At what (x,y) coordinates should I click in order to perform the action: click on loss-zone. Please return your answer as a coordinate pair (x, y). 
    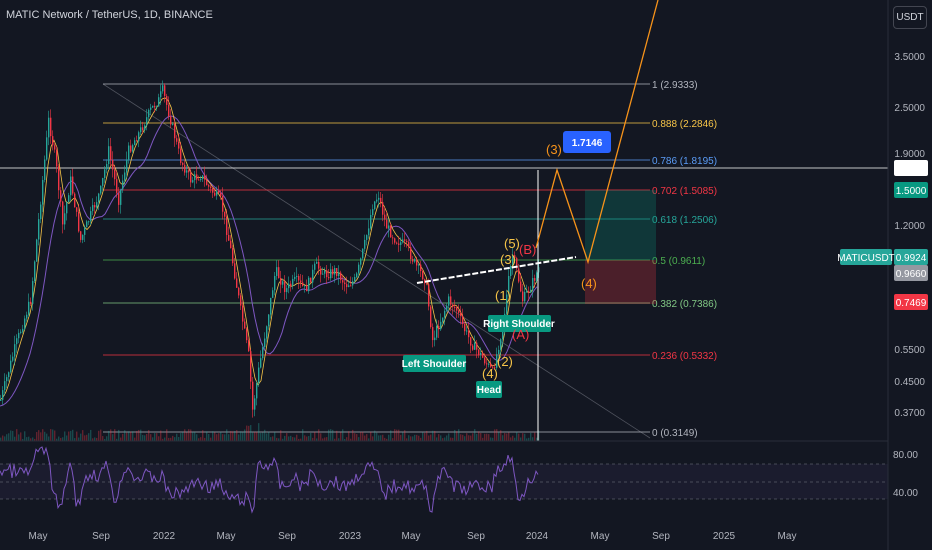
    Looking at the image, I should click on (620, 282).